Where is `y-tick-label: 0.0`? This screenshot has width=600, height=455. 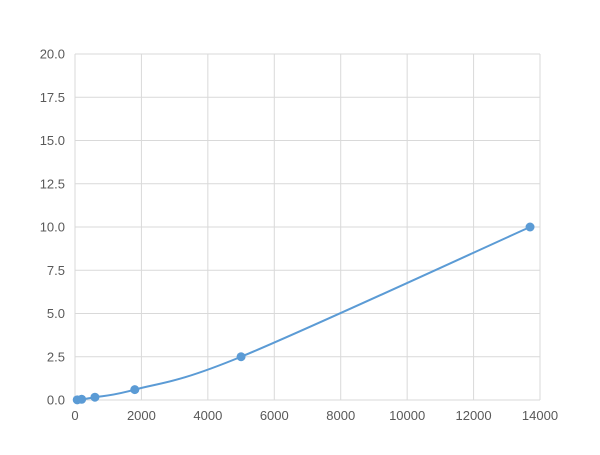
y-tick-label: 0.0 is located at coordinates (56, 400).